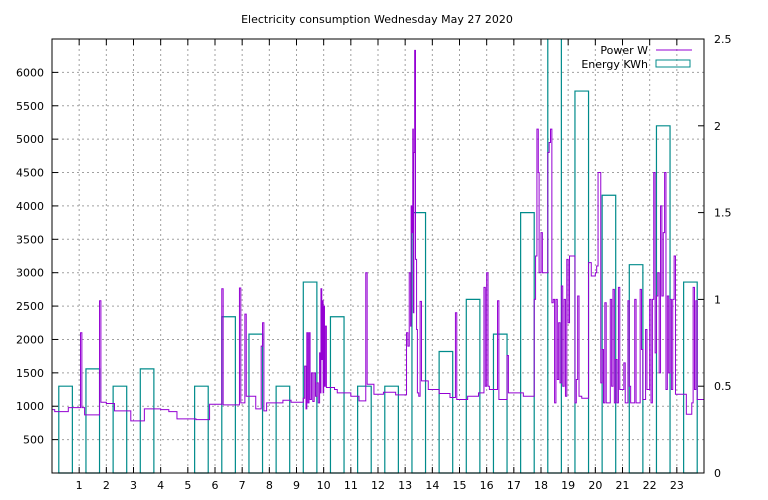  What do you see at coordinates (405, 485) in the screenshot?
I see `x-tick-label: 13` at bounding box center [405, 485].